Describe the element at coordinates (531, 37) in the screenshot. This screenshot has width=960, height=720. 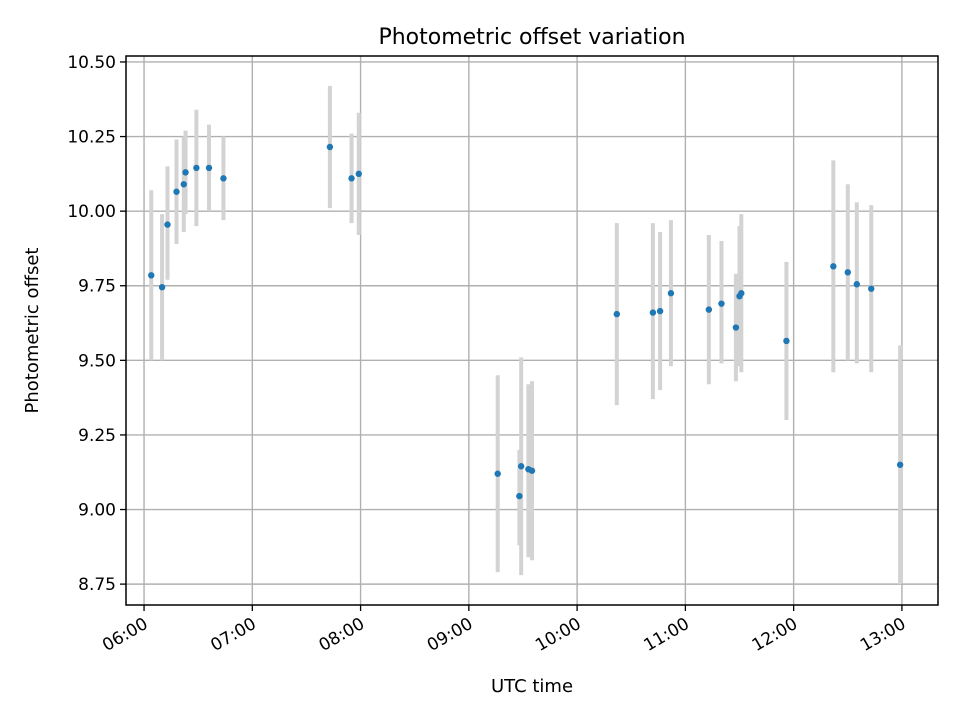
I see `chart-title: Photometric offset variation` at that location.